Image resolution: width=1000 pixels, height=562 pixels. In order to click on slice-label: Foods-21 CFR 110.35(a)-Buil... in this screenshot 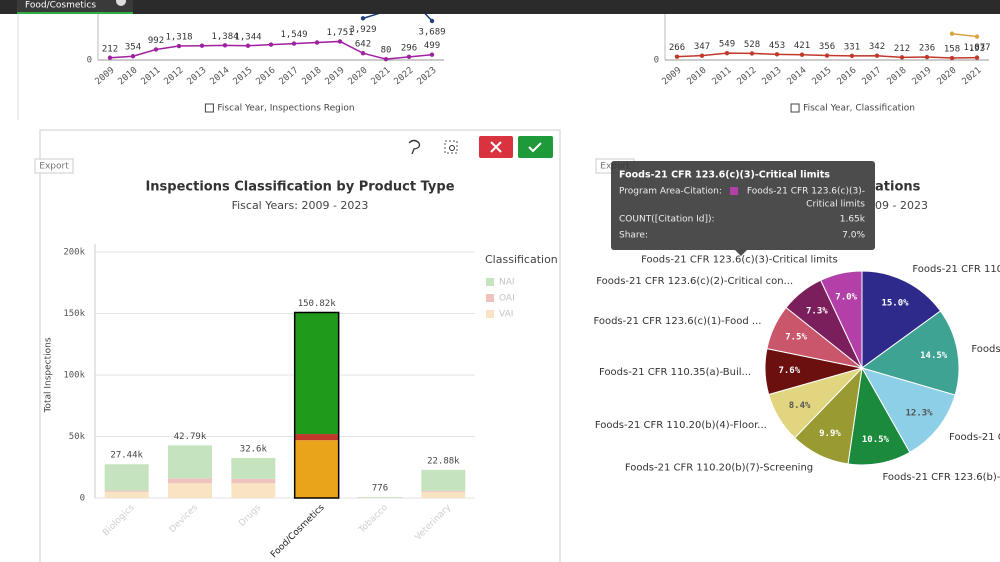, I will do `click(675, 372)`.